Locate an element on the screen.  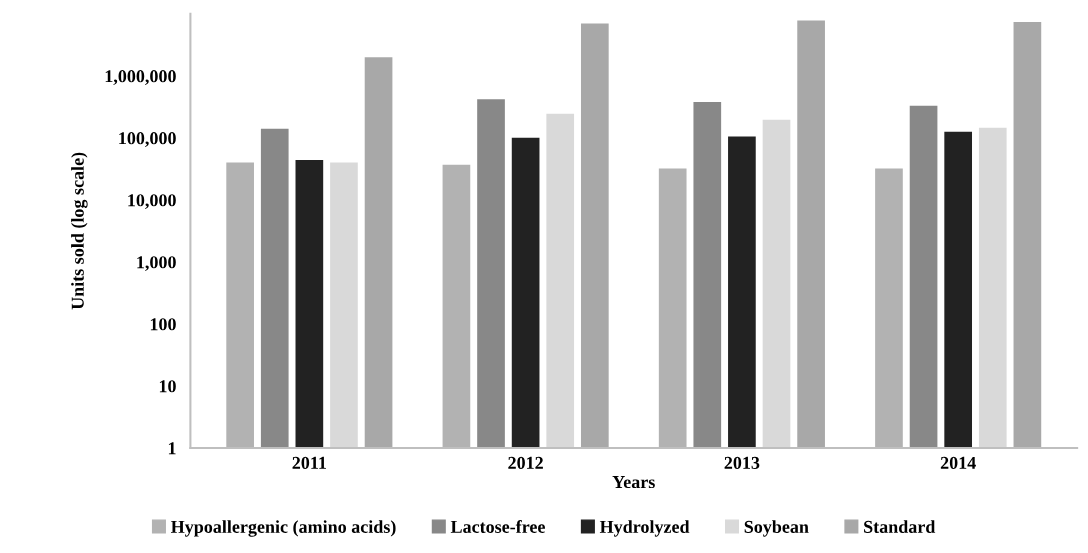
legend-label: Hypoallergenic (amino acids) is located at coordinates (283, 528).